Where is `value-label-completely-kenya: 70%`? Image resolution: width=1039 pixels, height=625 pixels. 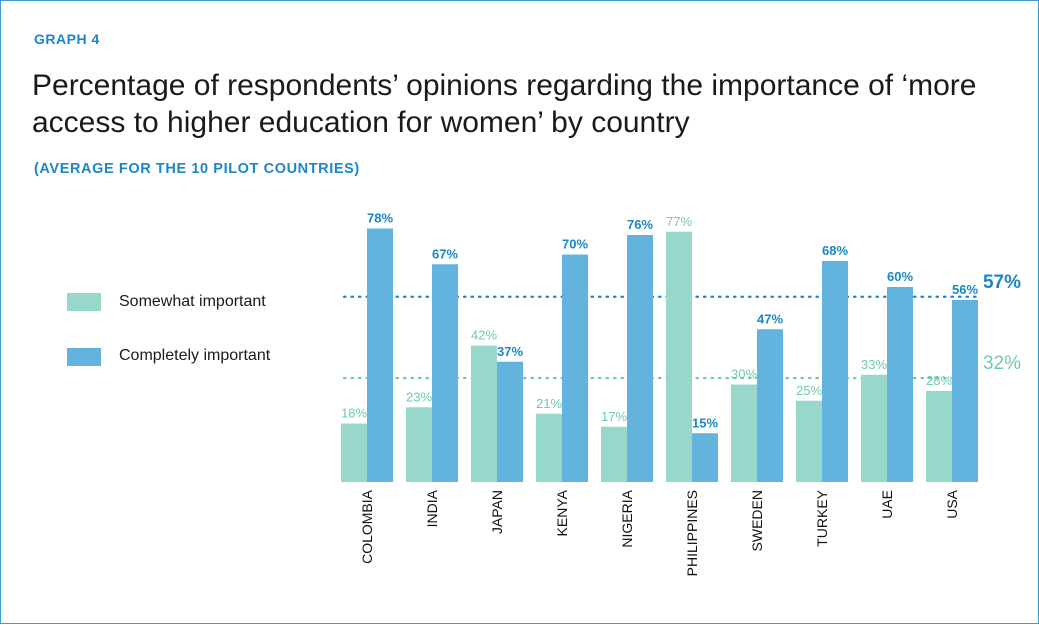
value-label-completely-kenya: 70% is located at coordinates (575, 244).